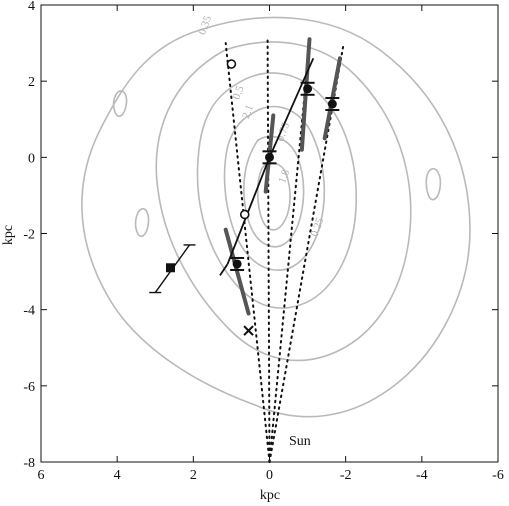 The width and height of the screenshot is (509, 506). Describe the element at coordinates (31, 82) in the screenshot. I see `y-tick-label: 2` at that location.